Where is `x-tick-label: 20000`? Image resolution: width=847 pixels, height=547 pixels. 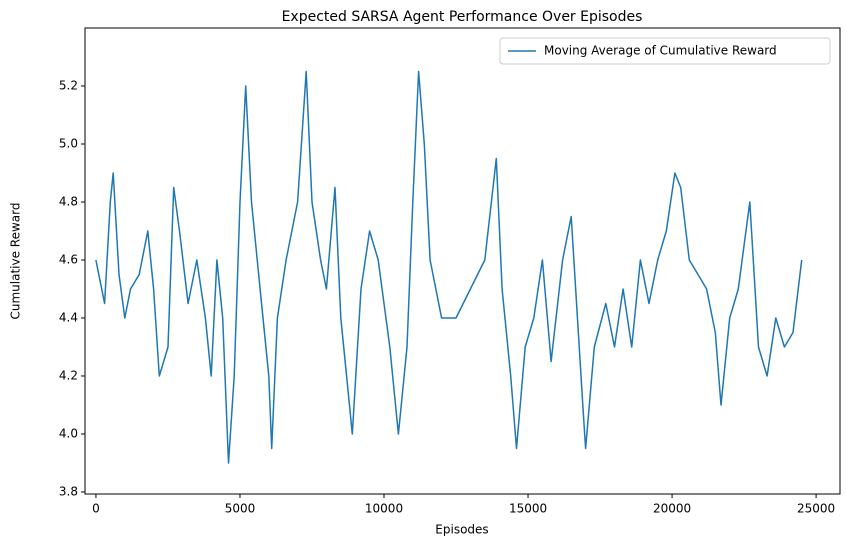 x-tick-label: 20000 is located at coordinates (672, 509).